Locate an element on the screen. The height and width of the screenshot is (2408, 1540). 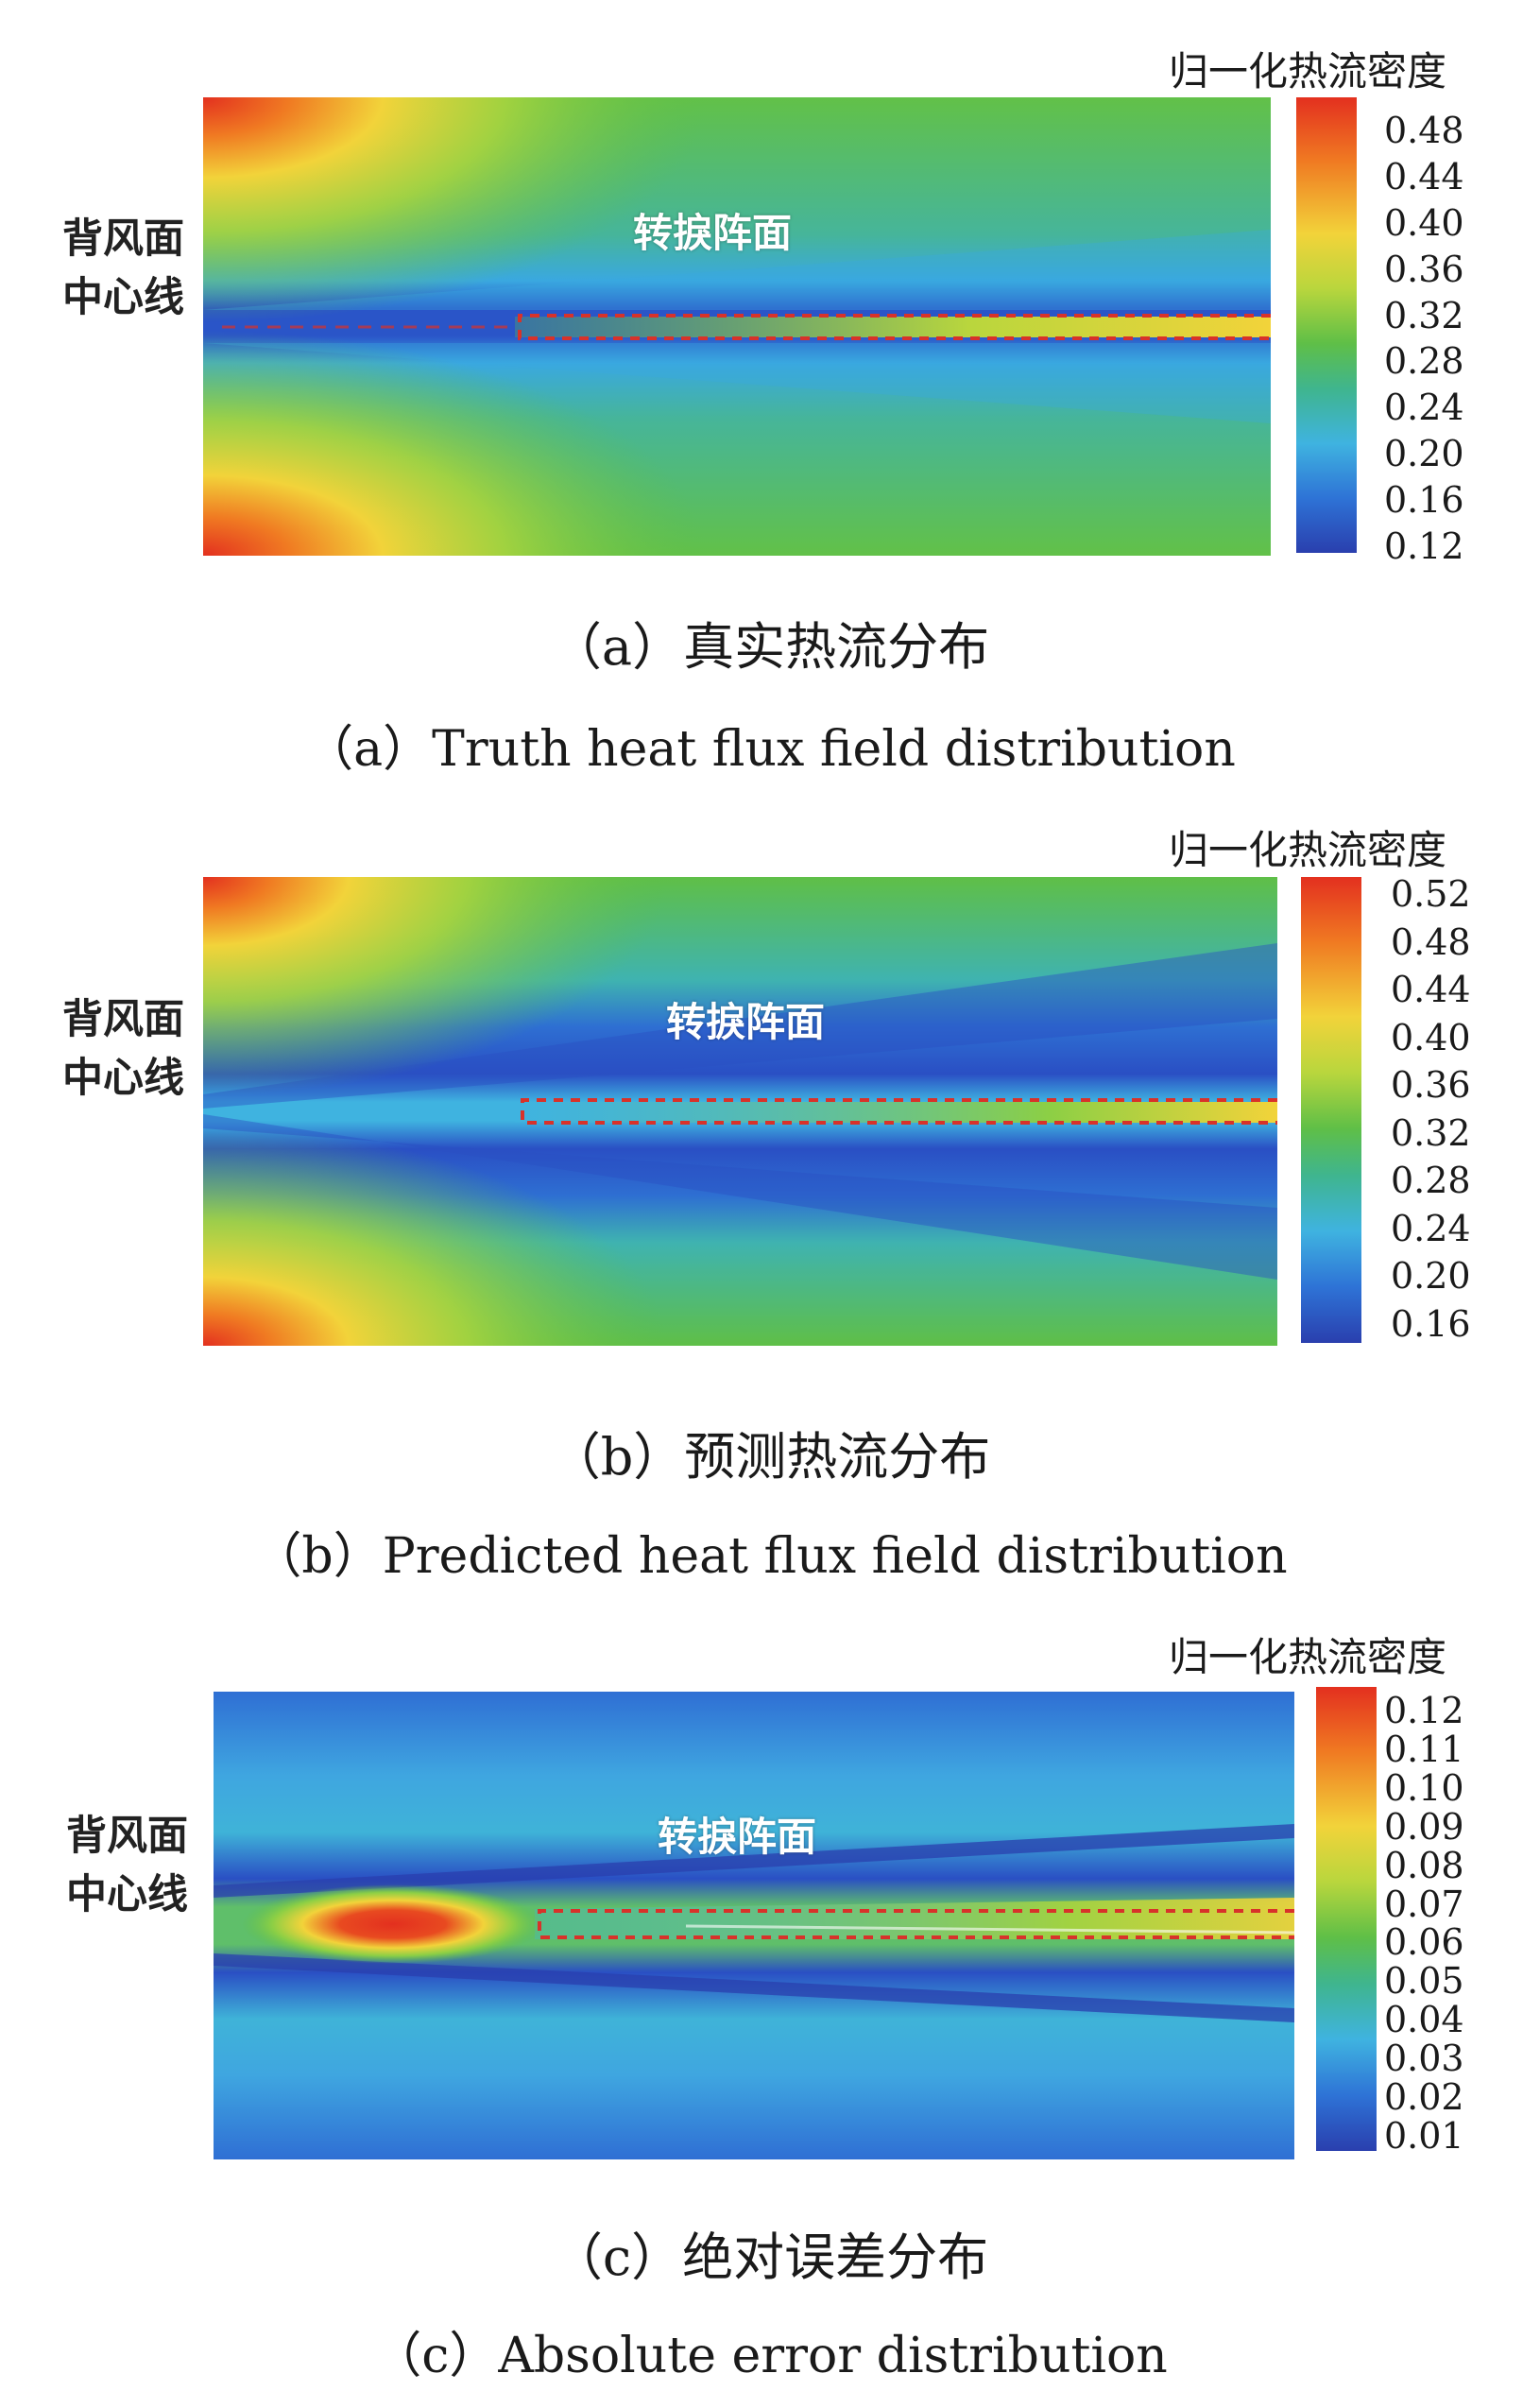
colorbar-tick-label: 0.01 is located at coordinates (1424, 2136).